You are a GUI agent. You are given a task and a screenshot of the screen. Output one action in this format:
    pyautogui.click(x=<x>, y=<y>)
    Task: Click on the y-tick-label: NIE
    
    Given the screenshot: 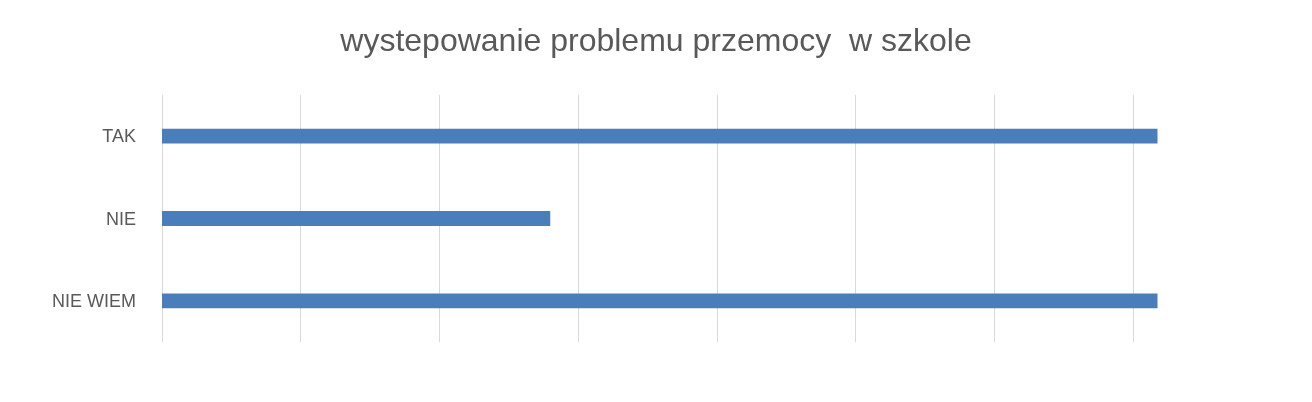 What is the action you would take?
    pyautogui.click(x=120, y=218)
    